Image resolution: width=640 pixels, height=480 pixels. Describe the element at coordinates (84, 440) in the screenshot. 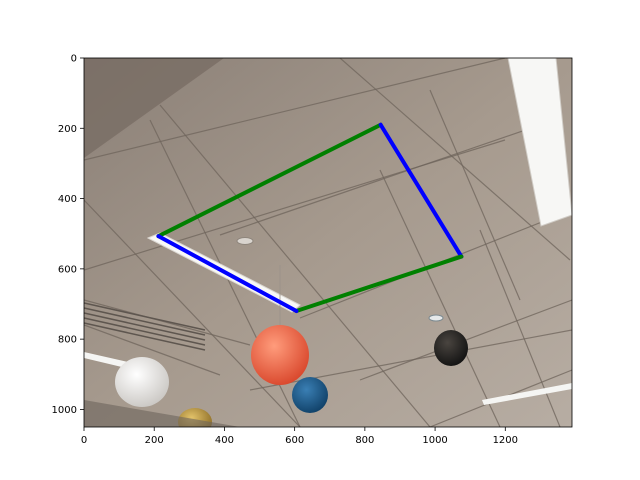

I see `x-tick-label: 0` at that location.